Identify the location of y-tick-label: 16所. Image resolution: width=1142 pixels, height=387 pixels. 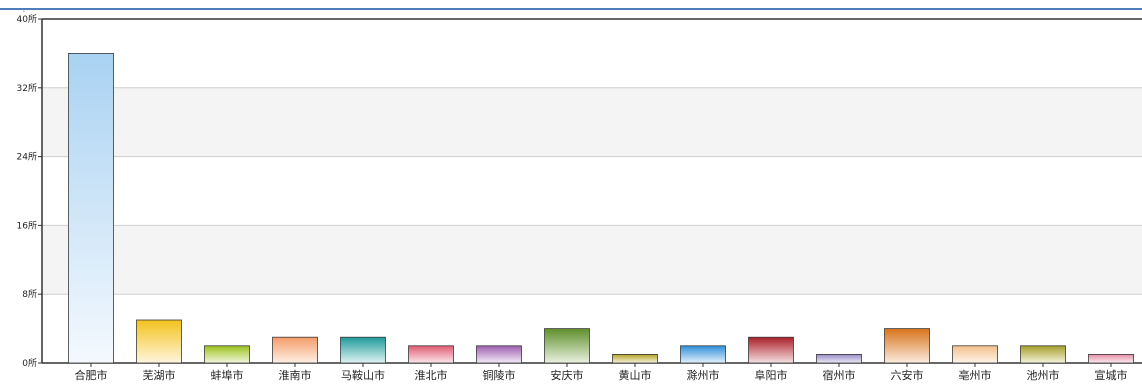
(27, 225).